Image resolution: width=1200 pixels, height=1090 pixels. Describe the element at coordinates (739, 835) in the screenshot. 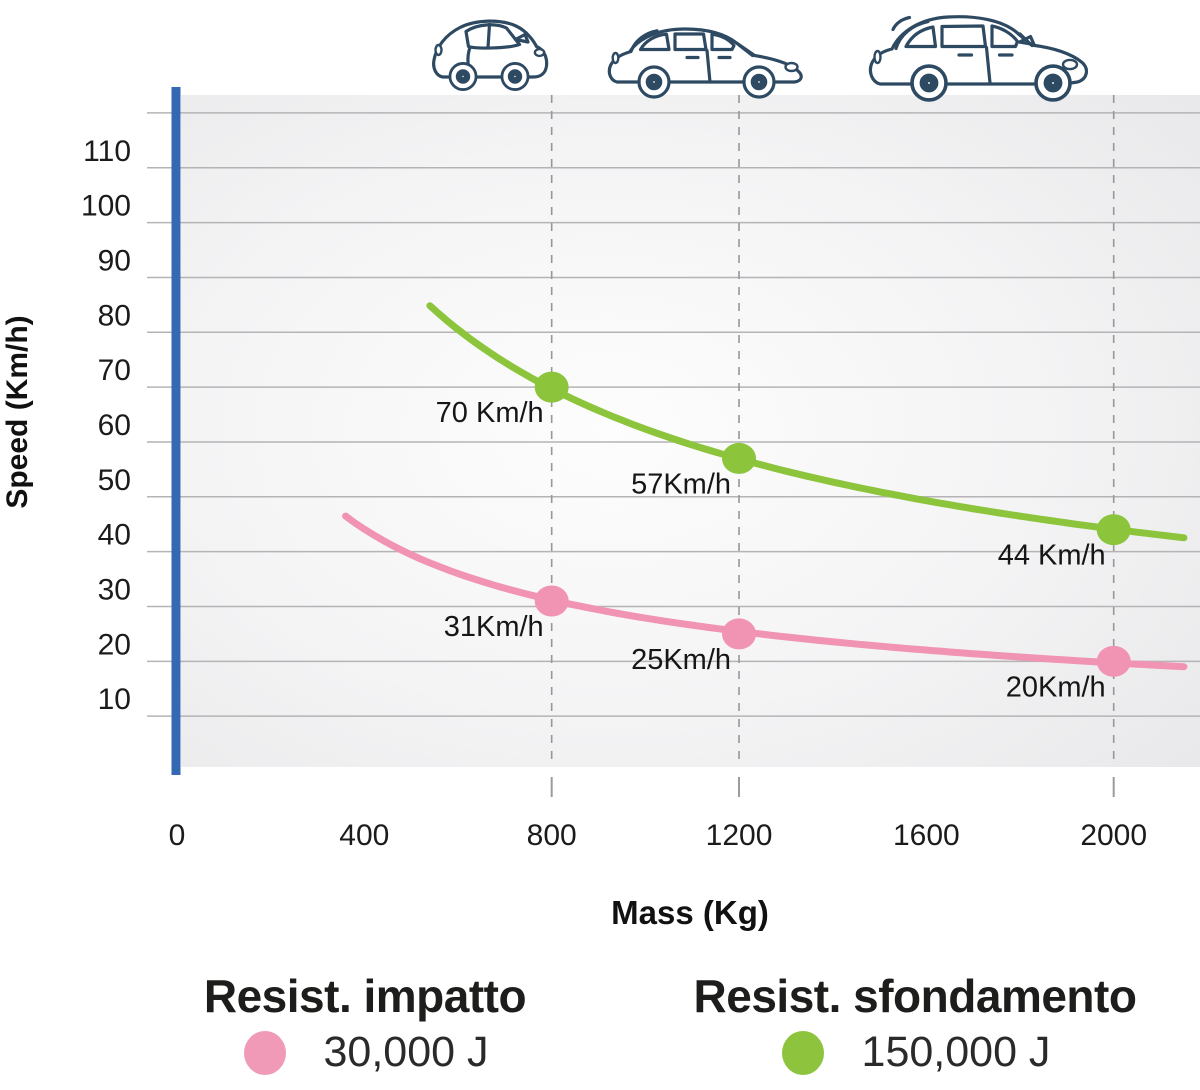

I see `x-tick-label: 1200` at that location.